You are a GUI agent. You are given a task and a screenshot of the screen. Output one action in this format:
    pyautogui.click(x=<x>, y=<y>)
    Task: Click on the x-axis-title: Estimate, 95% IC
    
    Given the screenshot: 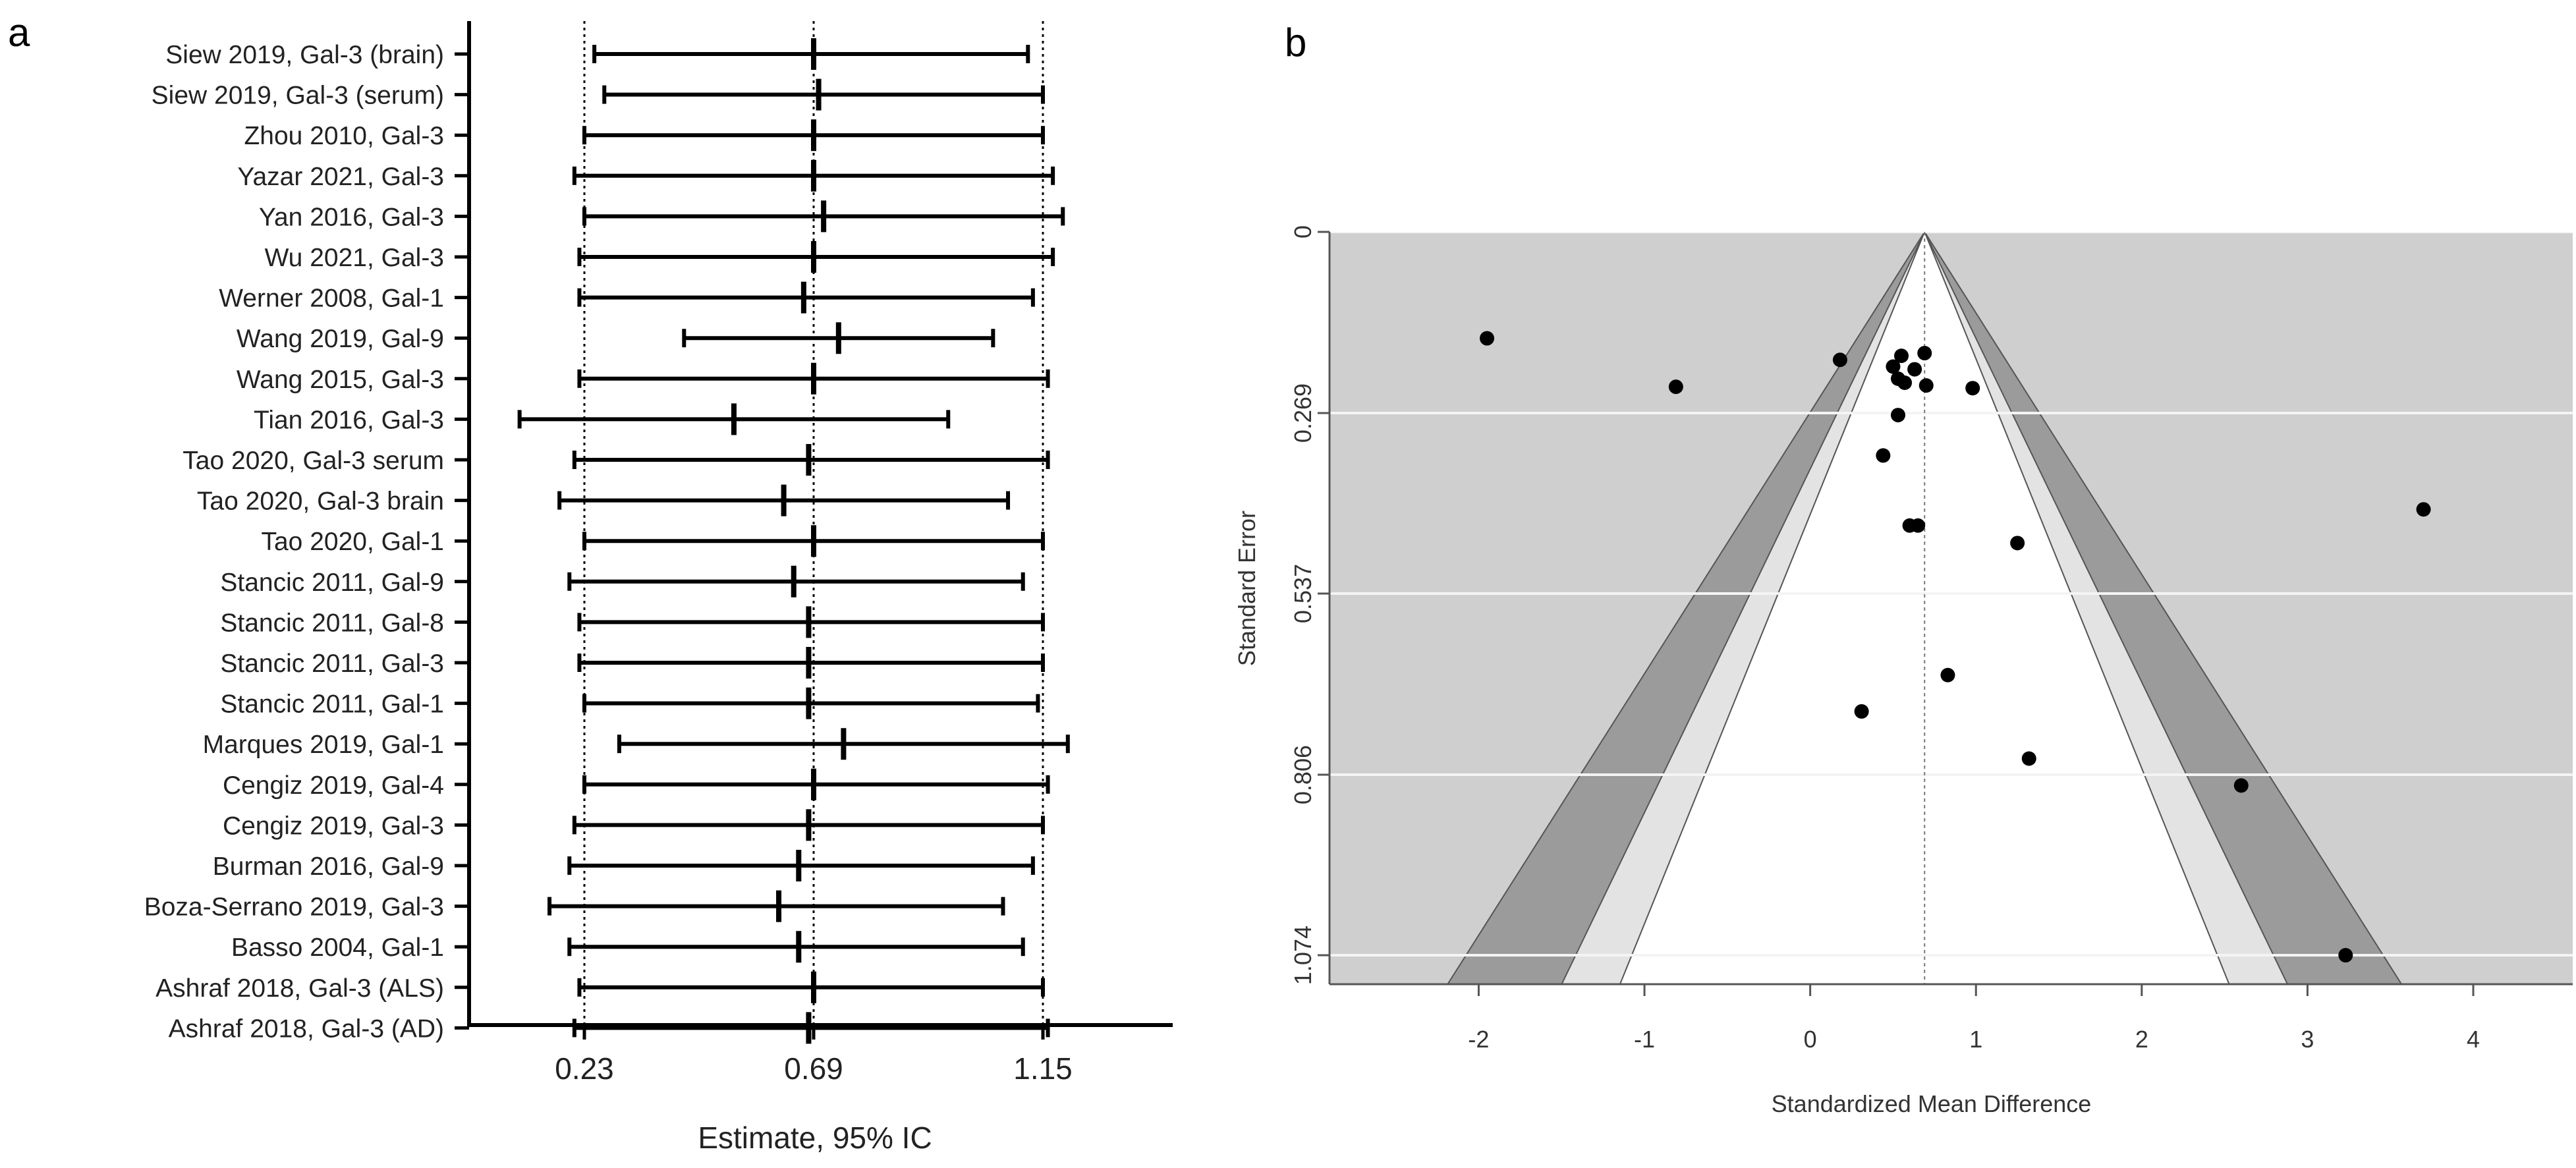 What is the action you would take?
    pyautogui.click(x=815, y=1138)
    